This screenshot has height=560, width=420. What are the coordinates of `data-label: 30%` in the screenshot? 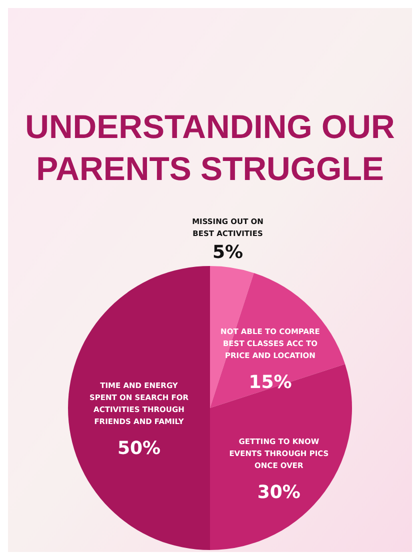 It's located at (278, 493).